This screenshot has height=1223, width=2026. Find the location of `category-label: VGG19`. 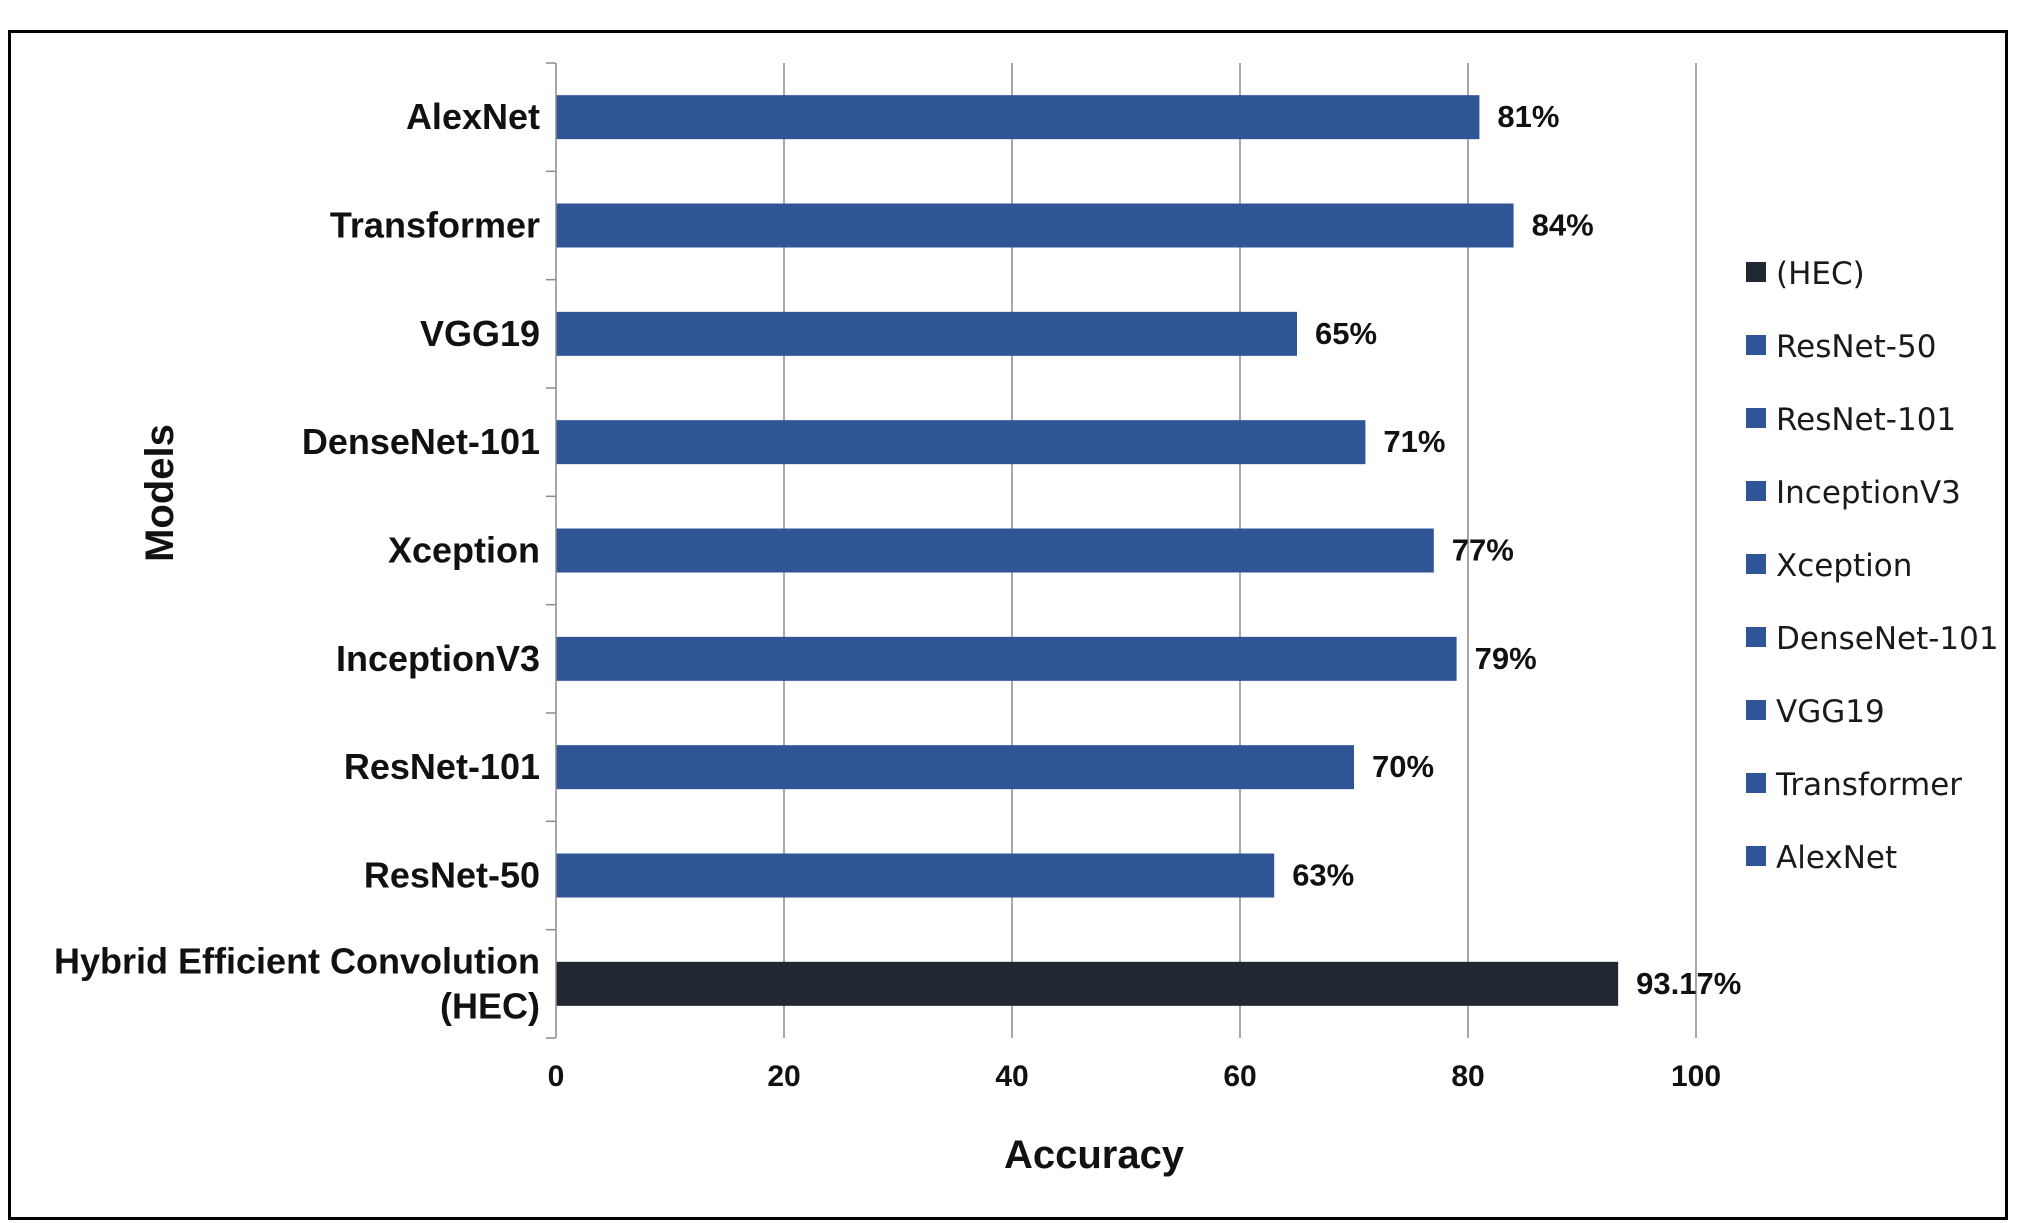

category-label: VGG19 is located at coordinates (480, 333).